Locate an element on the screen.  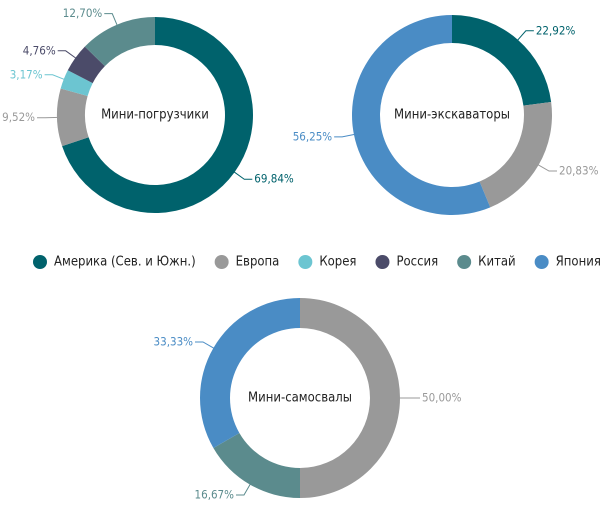
center-title: Мини-погрузчики is located at coordinates (155, 115).